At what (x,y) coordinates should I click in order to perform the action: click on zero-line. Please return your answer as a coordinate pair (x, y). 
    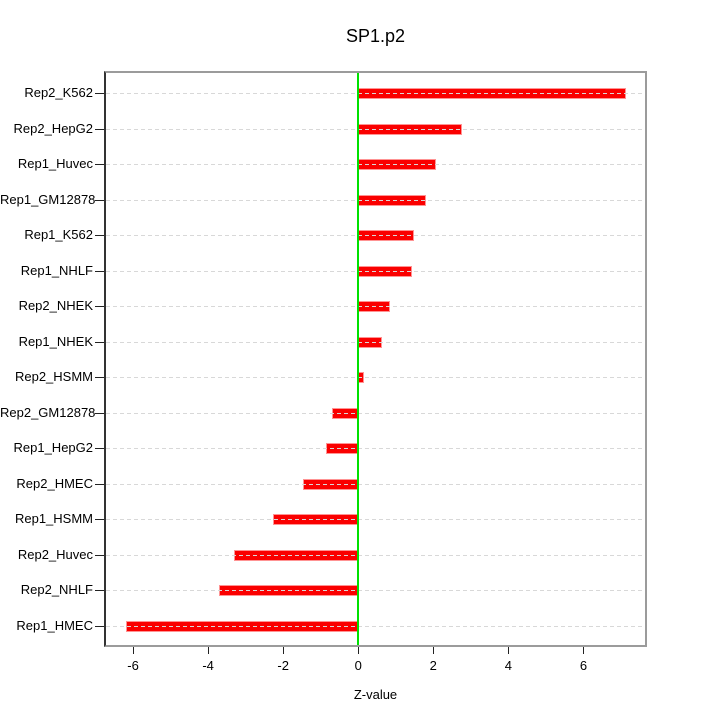
    Looking at the image, I should click on (358, 359).